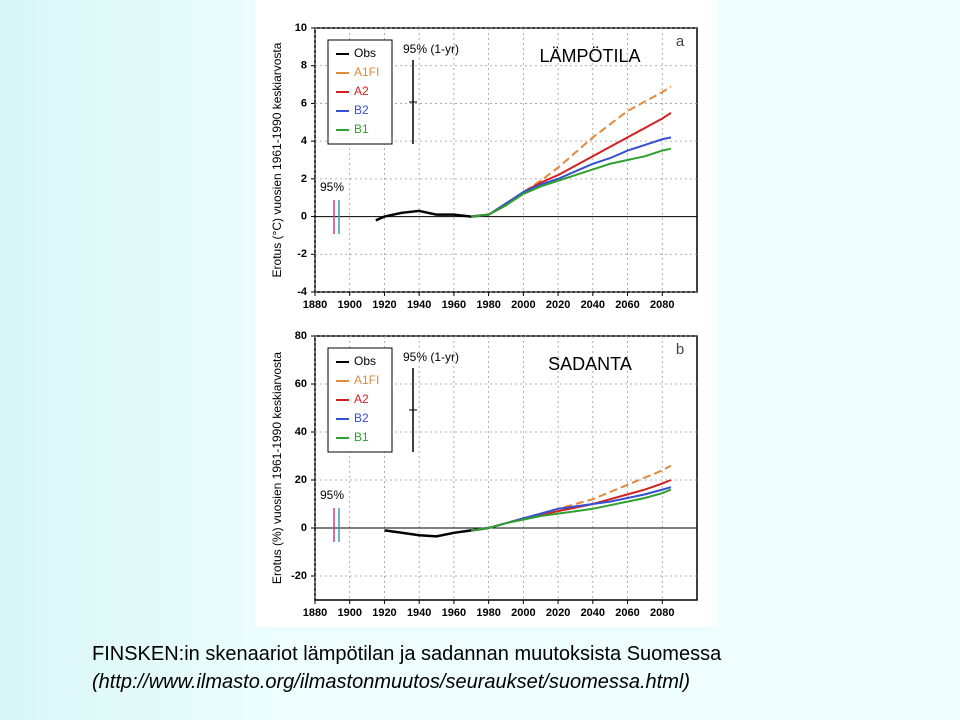 The height and width of the screenshot is (720, 960). What do you see at coordinates (301, 384) in the screenshot?
I see `y-tick-label: 60` at bounding box center [301, 384].